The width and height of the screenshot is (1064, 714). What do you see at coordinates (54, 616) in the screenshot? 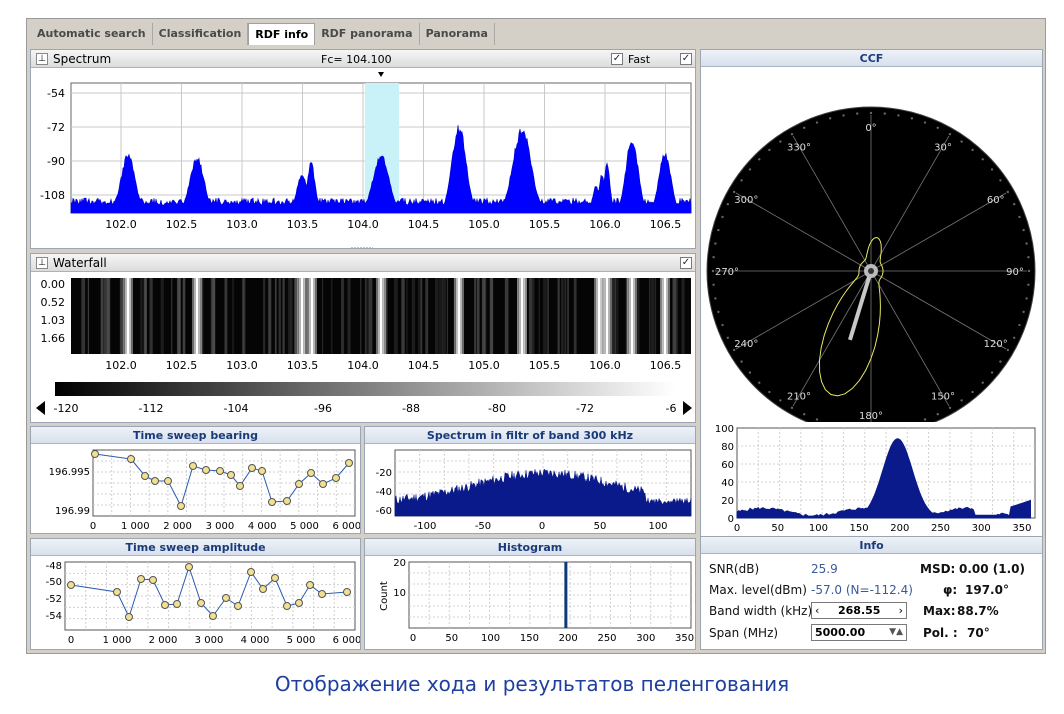
I see `y-tick-label: -54` at bounding box center [54, 616].